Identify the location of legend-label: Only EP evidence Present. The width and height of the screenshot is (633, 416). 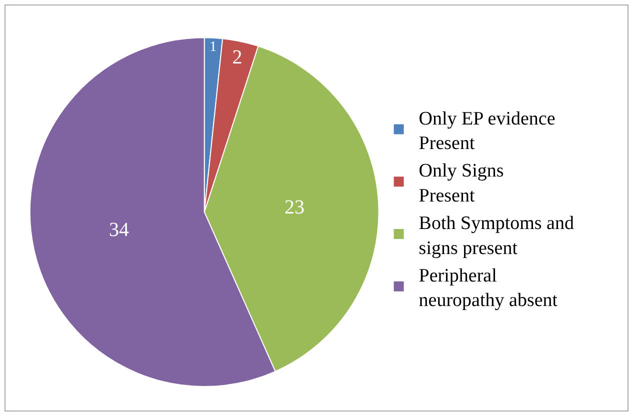
(487, 131).